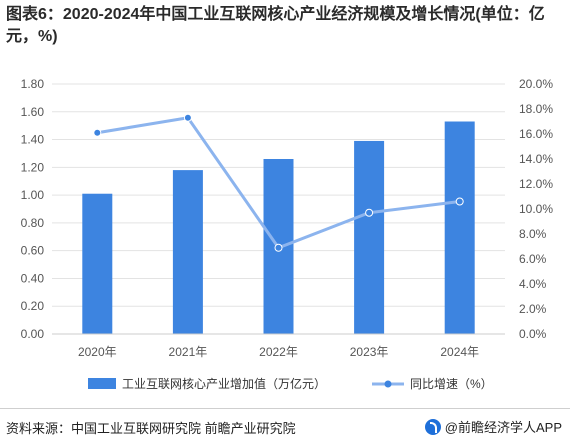 The height and width of the screenshot is (441, 570). Describe the element at coordinates (224, 383) in the screenshot. I see `legend-label-bar: 工业互联网核心产业增加值（万亿元）` at that location.